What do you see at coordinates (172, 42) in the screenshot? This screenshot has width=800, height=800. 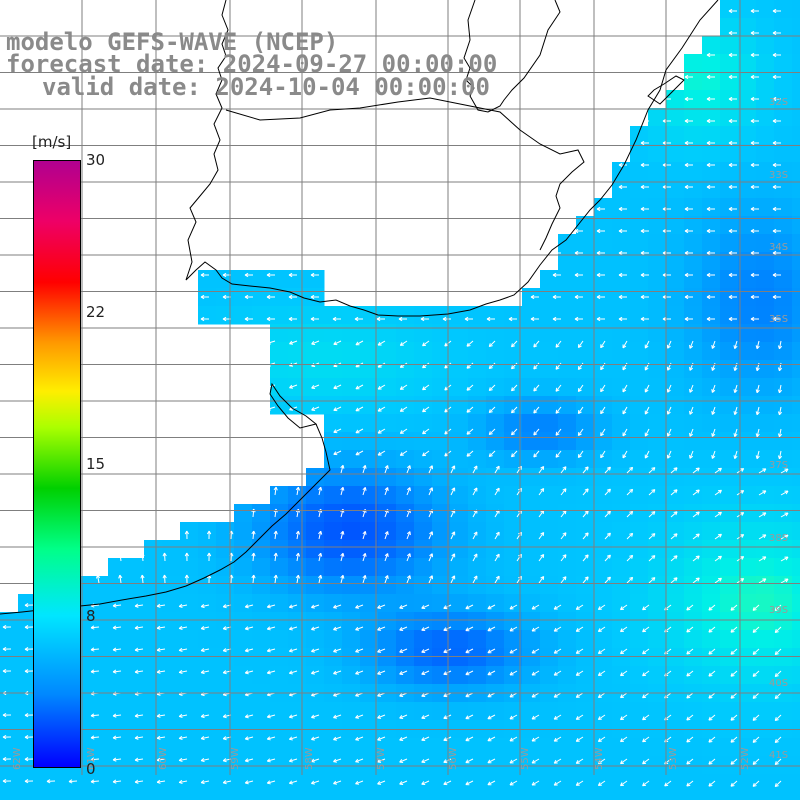 I see `model-title: modelo GEFS-WAVE (NCEP)` at bounding box center [172, 42].